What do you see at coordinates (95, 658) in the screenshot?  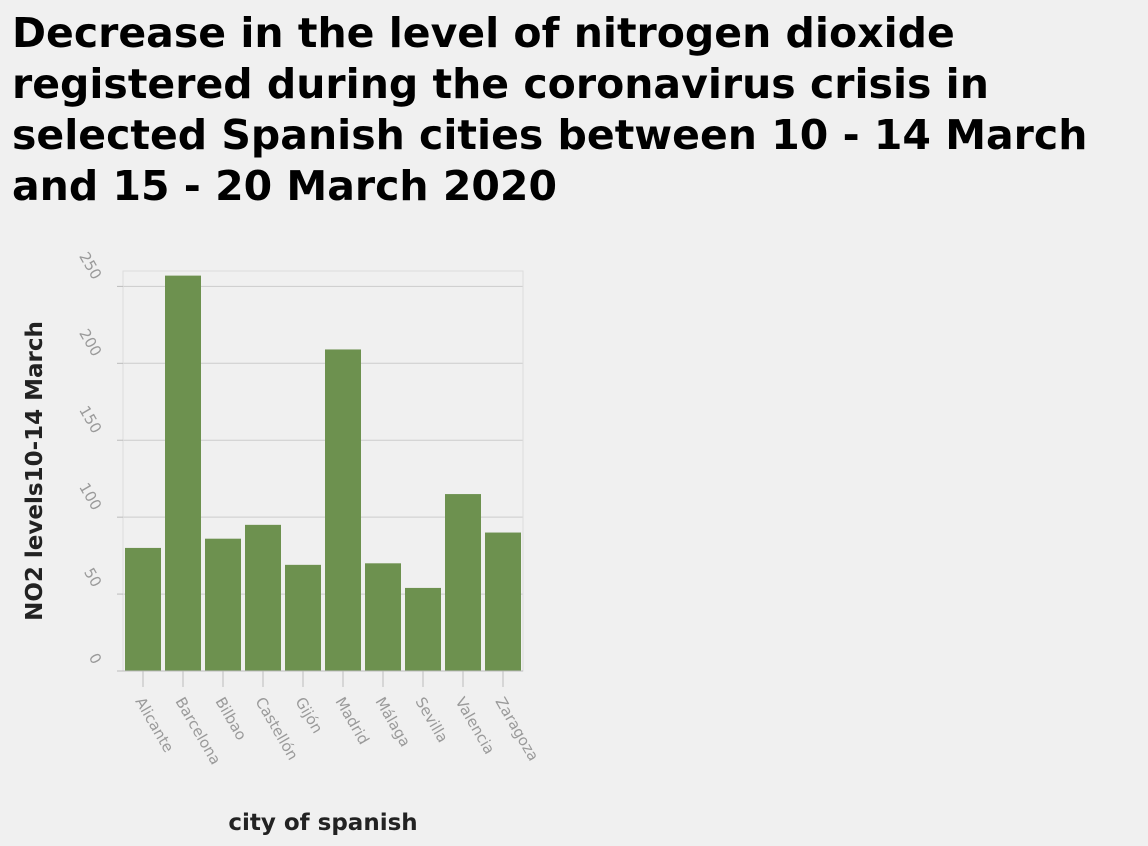 I see `y-tick-label: 0` at bounding box center [95, 658].